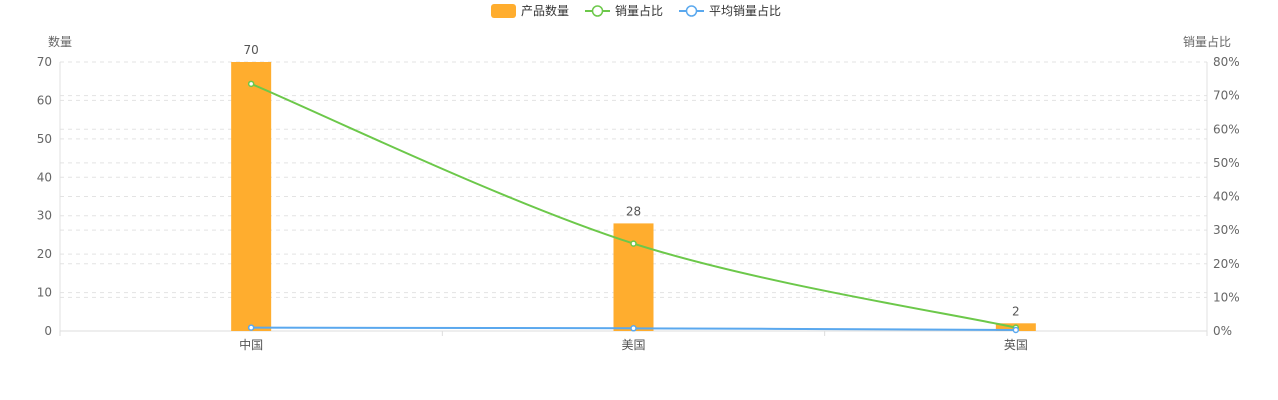  I want to click on y-right-tick-label: 50%, so click(1226, 163).